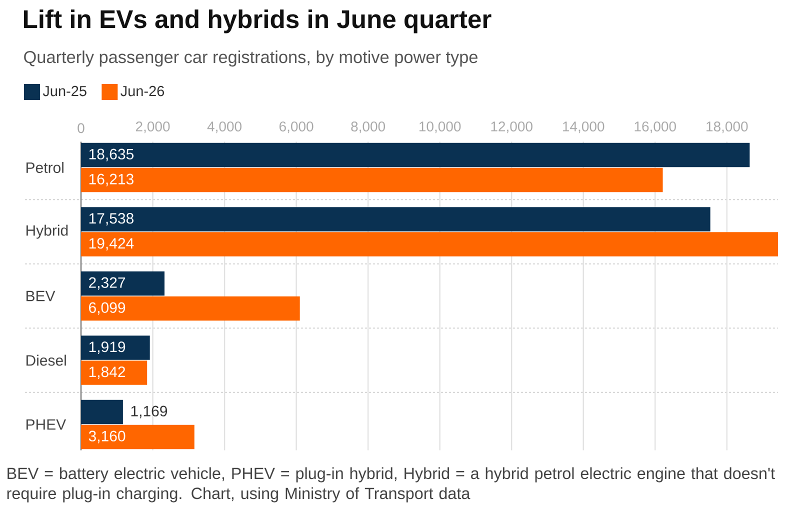 This screenshot has height=513, width=794. Describe the element at coordinates (153, 128) in the screenshot. I see `x-tick-label: 2,000` at that location.